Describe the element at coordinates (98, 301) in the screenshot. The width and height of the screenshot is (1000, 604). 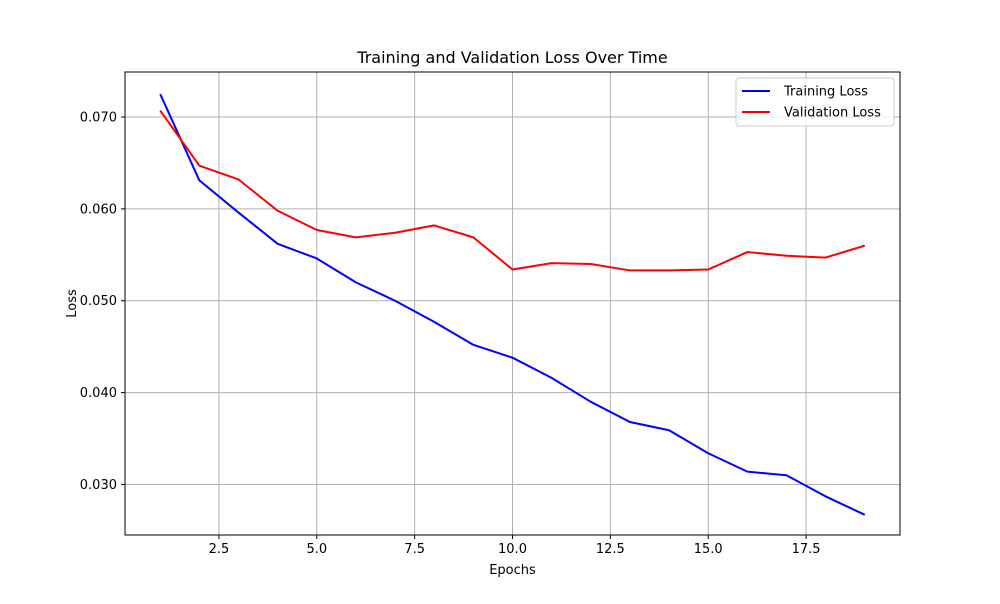
I see `y-tick-label: 0.050` at that location.